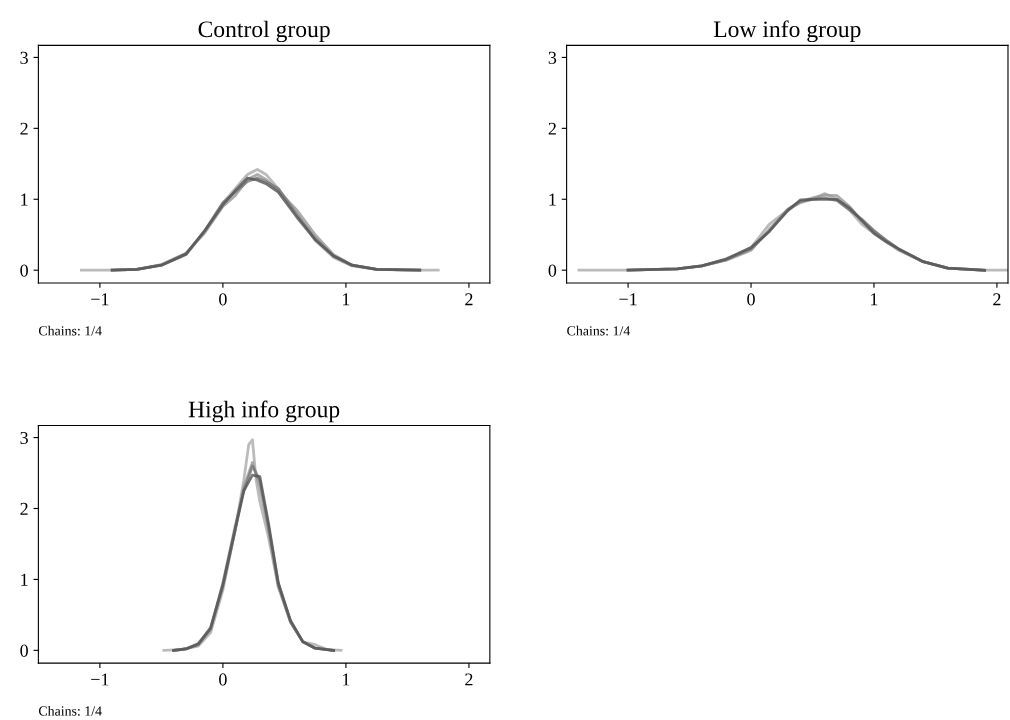  I want to click on chart-title: Control group, so click(264, 31).